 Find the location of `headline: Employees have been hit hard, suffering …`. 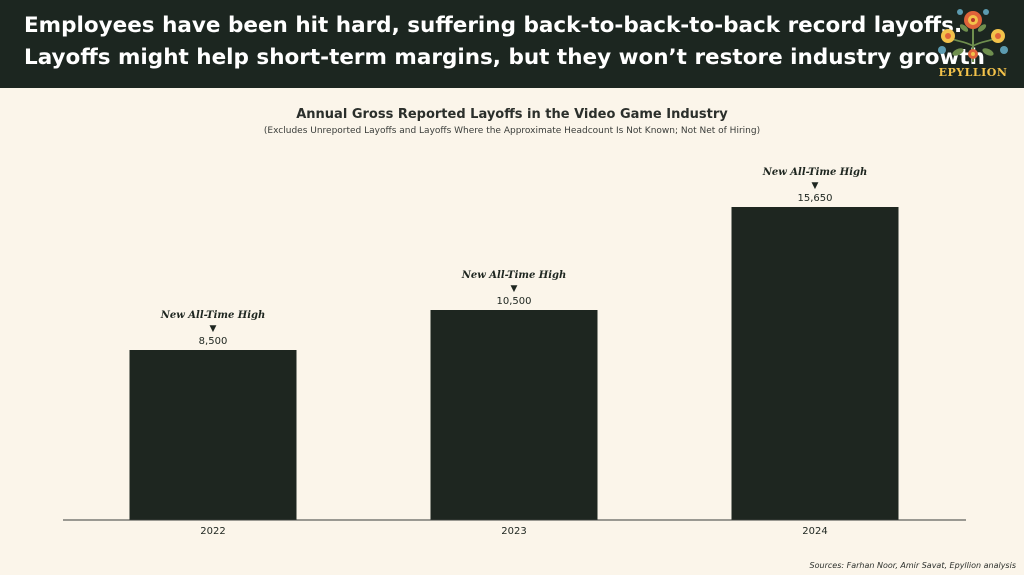

headline: Employees have been hit hard, suffering … is located at coordinates (504, 42).